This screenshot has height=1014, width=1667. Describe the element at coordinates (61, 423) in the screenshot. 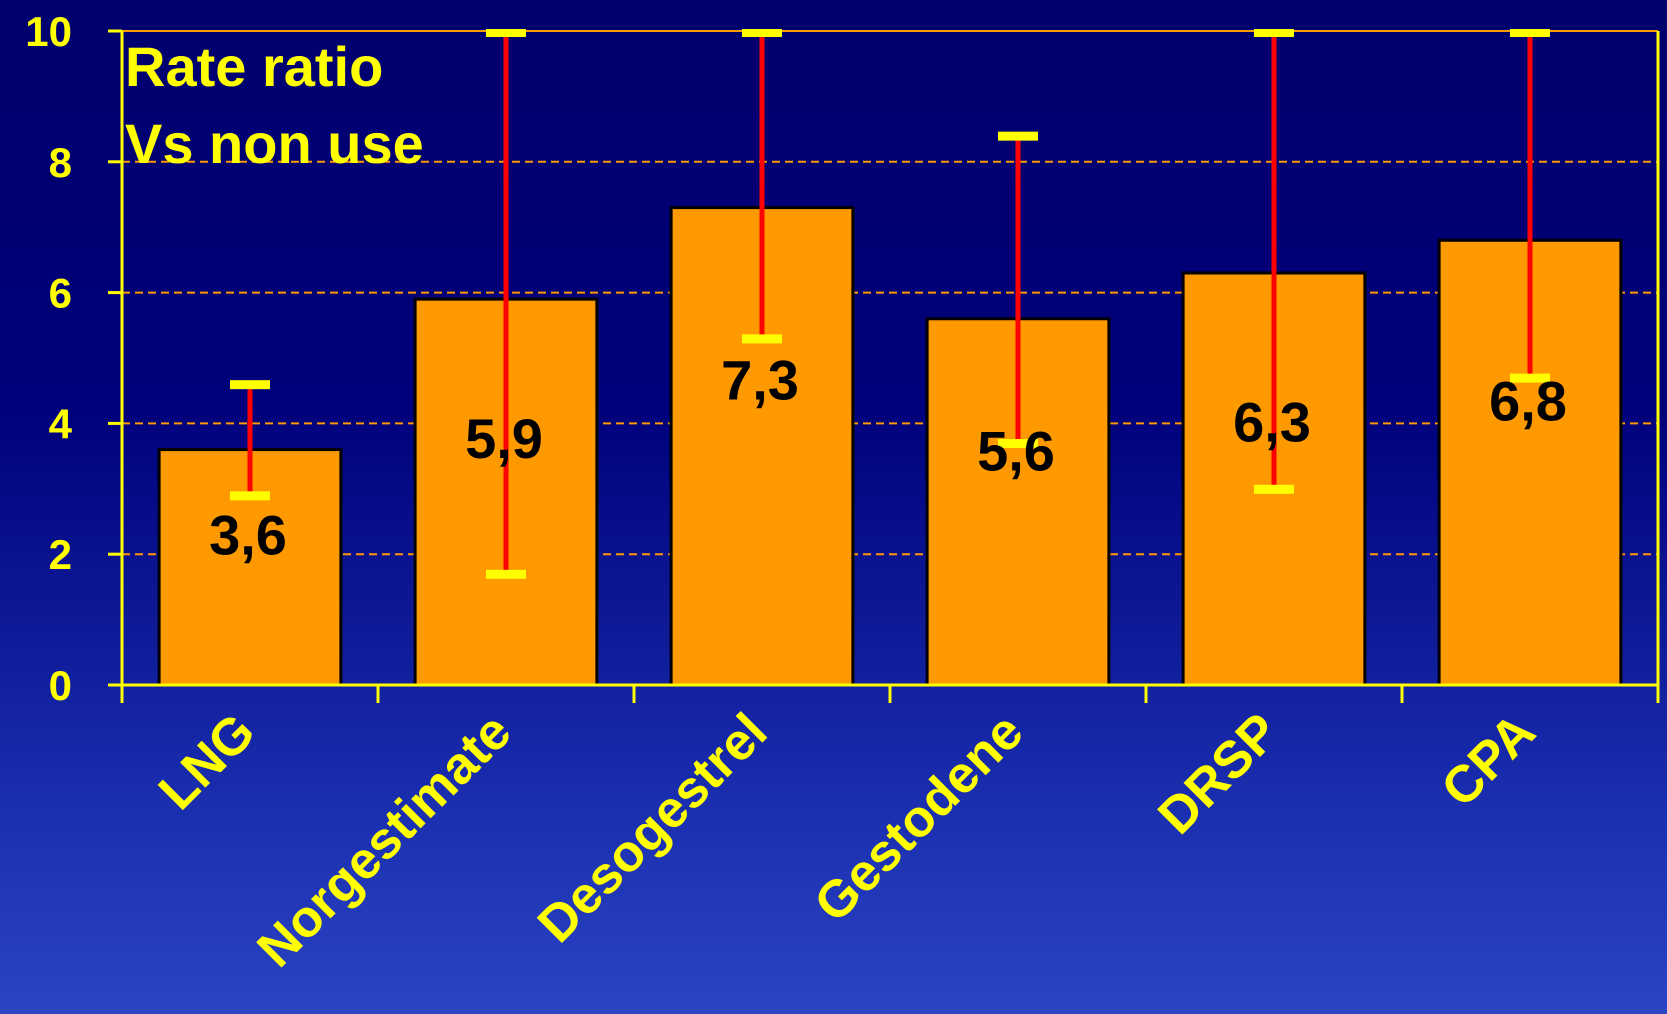

I see `y-tick-label: 4` at that location.